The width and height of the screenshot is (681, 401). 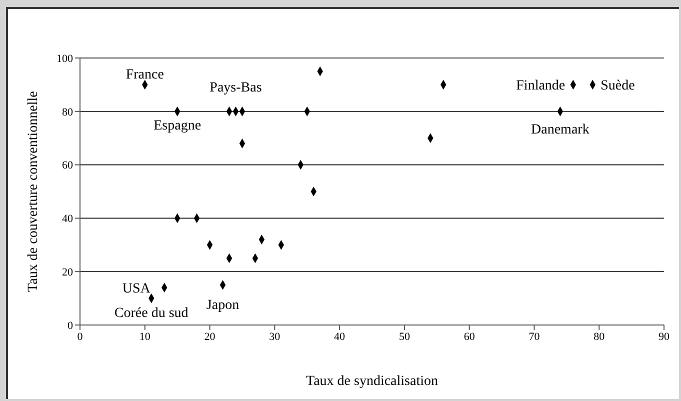 What do you see at coordinates (560, 130) in the screenshot?
I see `annotation: Danemark` at bounding box center [560, 130].